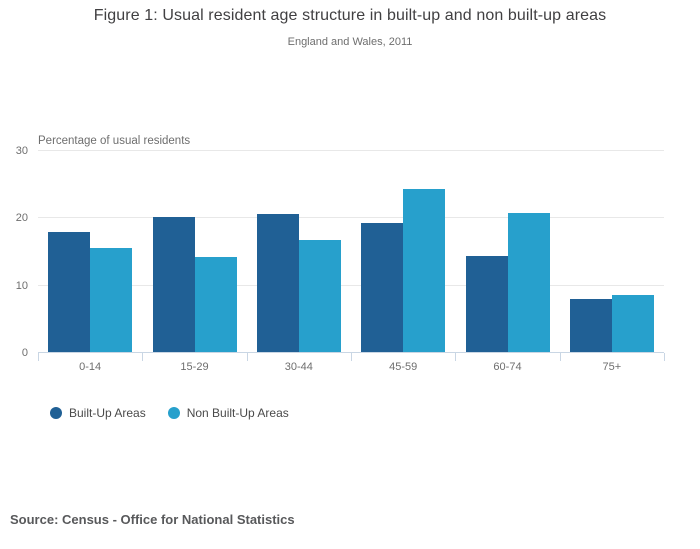 This screenshot has width=700, height=549. I want to click on x-cat-label-30-44: 30-44, so click(298, 367).